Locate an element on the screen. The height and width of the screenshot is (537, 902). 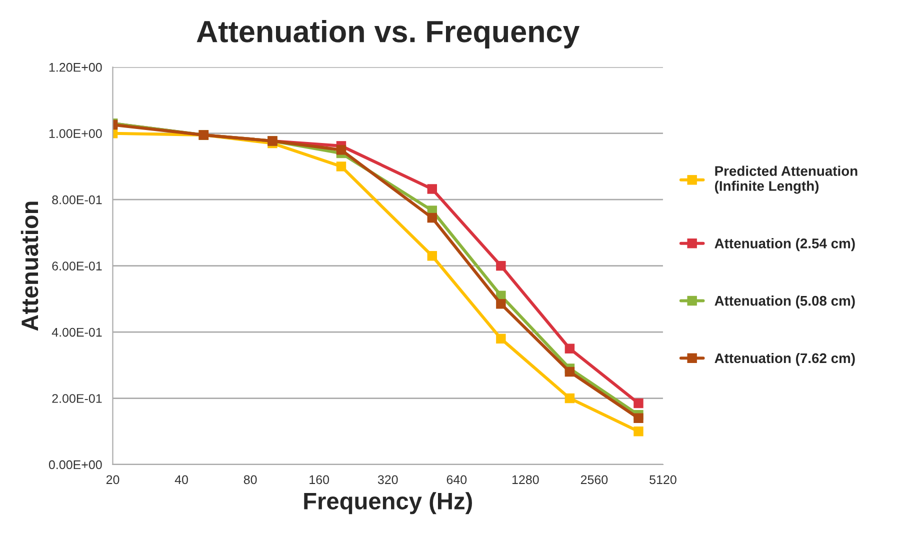
y-axis-title: Attenuation is located at coordinates (29, 266).